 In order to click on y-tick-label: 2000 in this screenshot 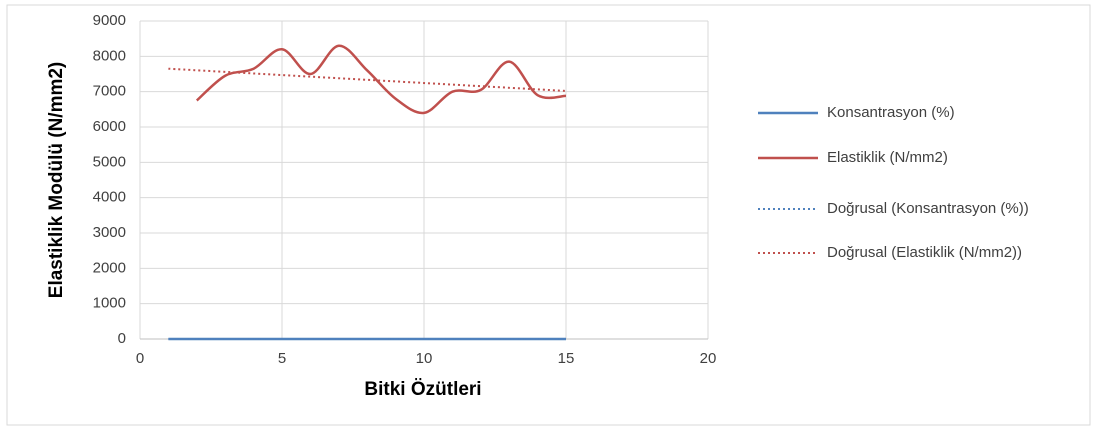, I will do `click(109, 267)`.